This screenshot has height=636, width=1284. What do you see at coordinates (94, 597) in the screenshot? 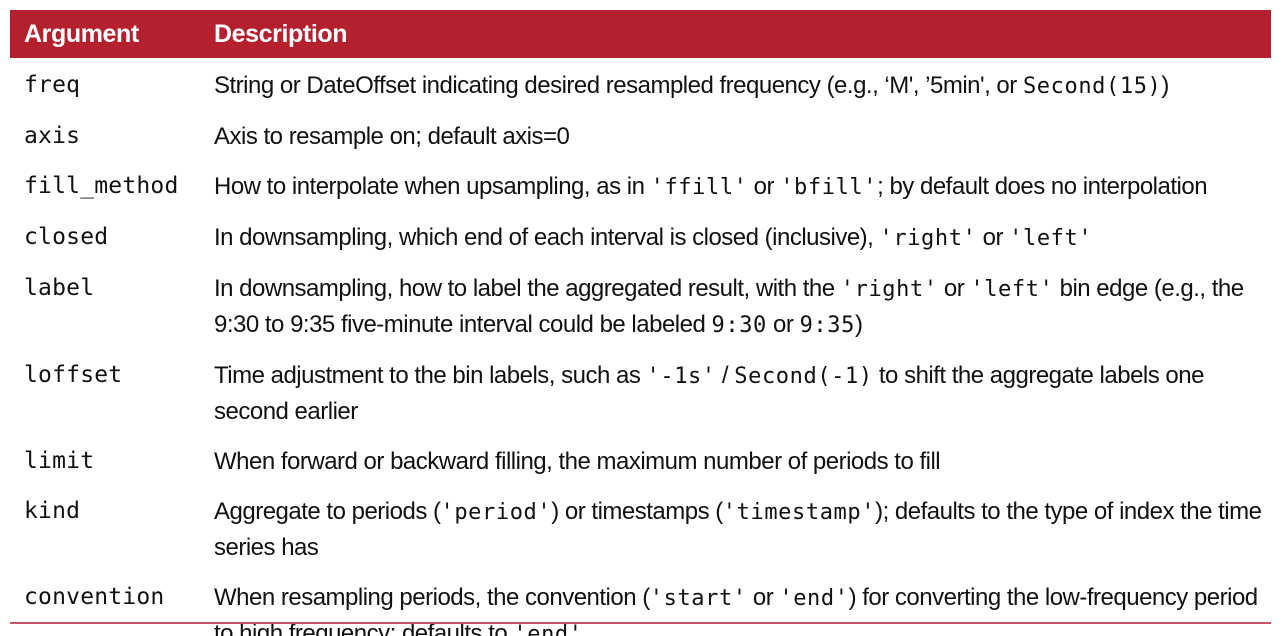
I see `argument-name: convention` at bounding box center [94, 597].